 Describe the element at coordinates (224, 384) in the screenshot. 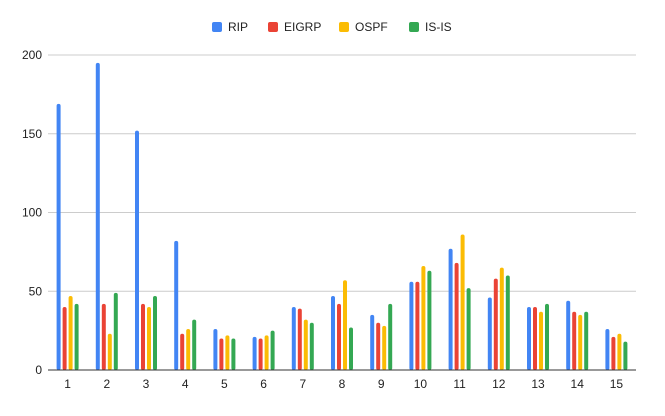

I see `x-tick-label: 5` at that location.